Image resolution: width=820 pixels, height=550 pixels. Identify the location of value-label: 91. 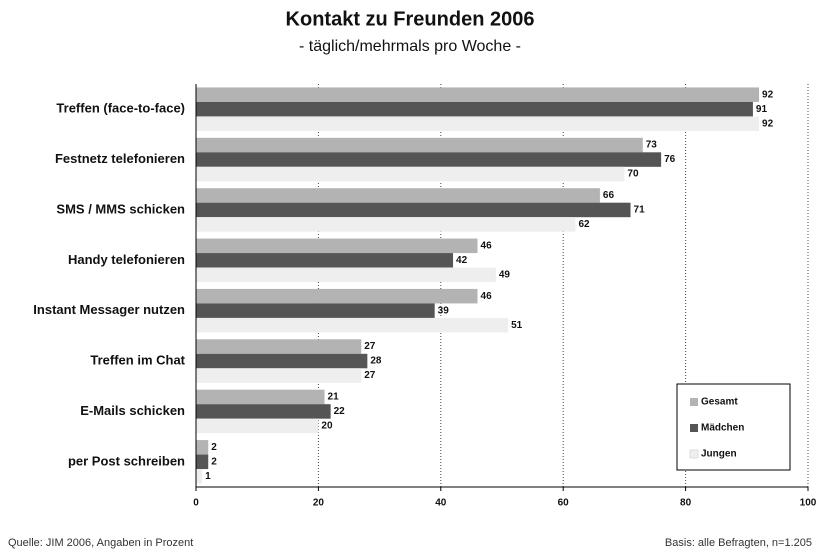
(762, 109).